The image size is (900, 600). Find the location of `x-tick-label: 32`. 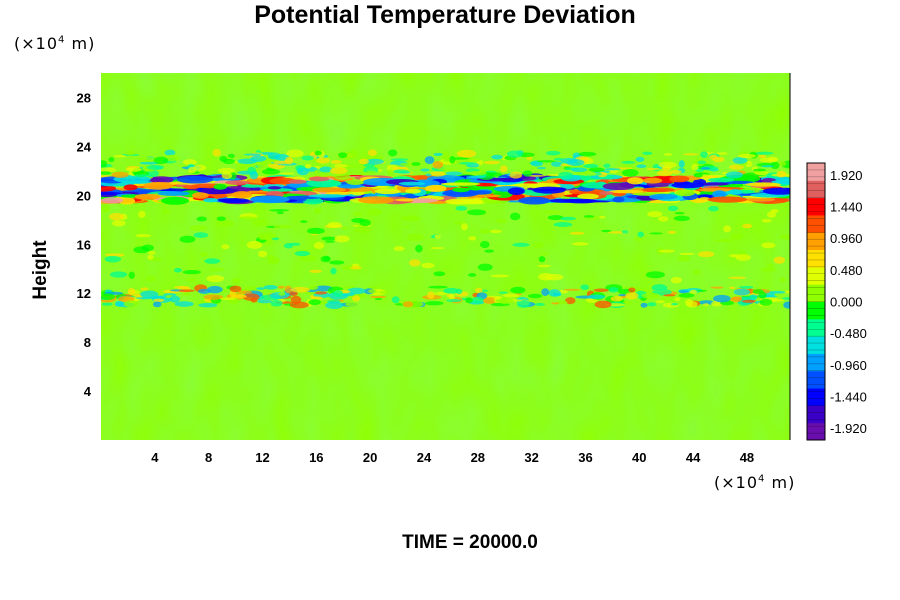

x-tick-label: 32 is located at coordinates (531, 457).